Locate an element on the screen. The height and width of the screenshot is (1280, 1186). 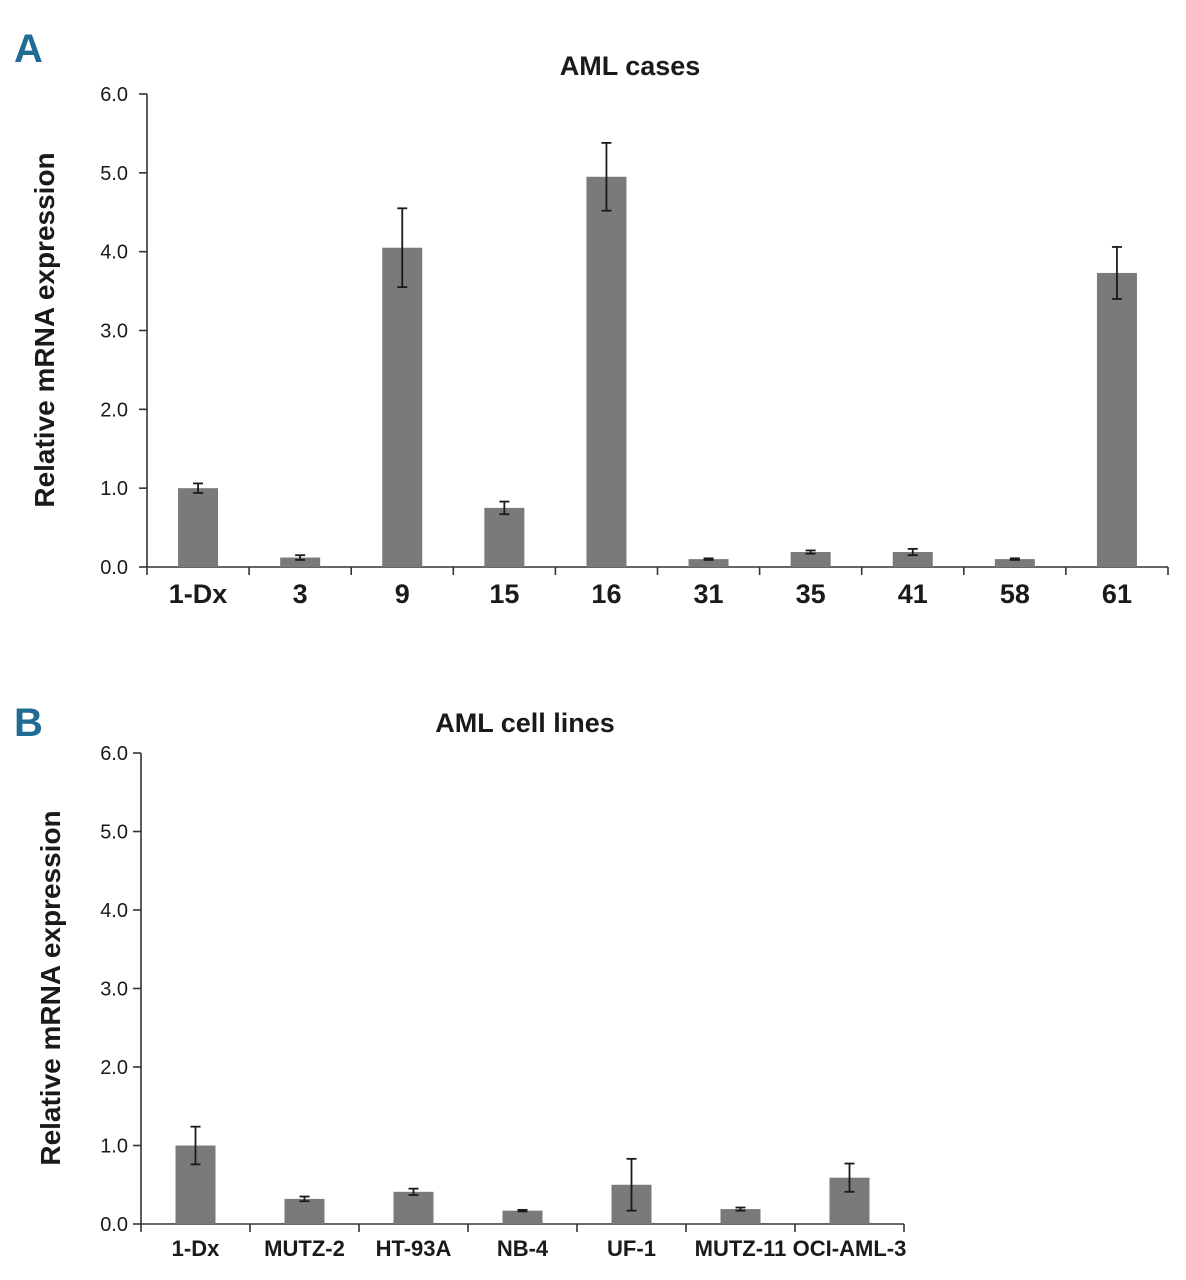
chart-title: AML cell lines is located at coordinates (525, 723).